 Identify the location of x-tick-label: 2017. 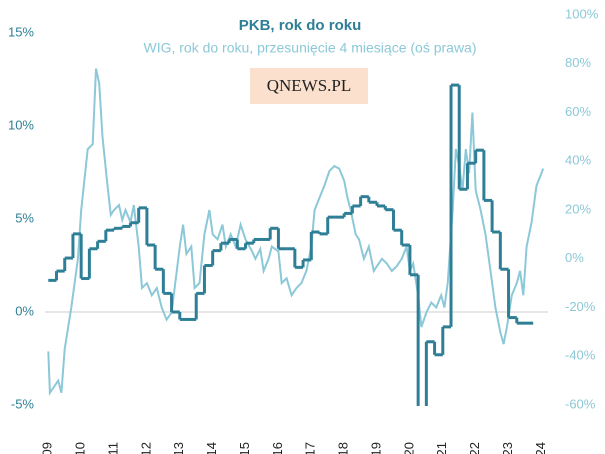
(310, 448).